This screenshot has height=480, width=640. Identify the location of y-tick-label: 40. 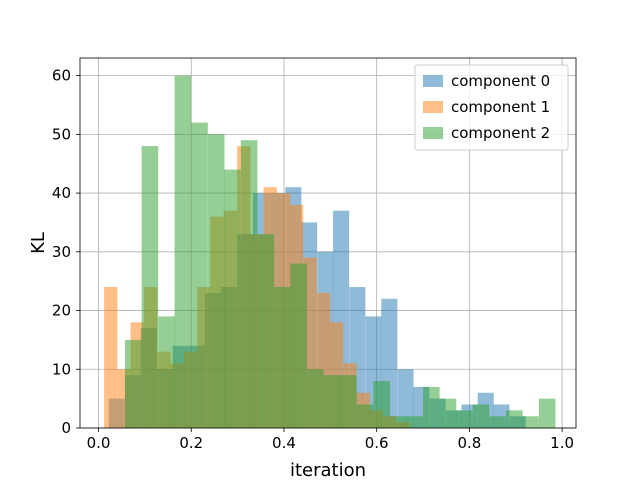
(61, 193).